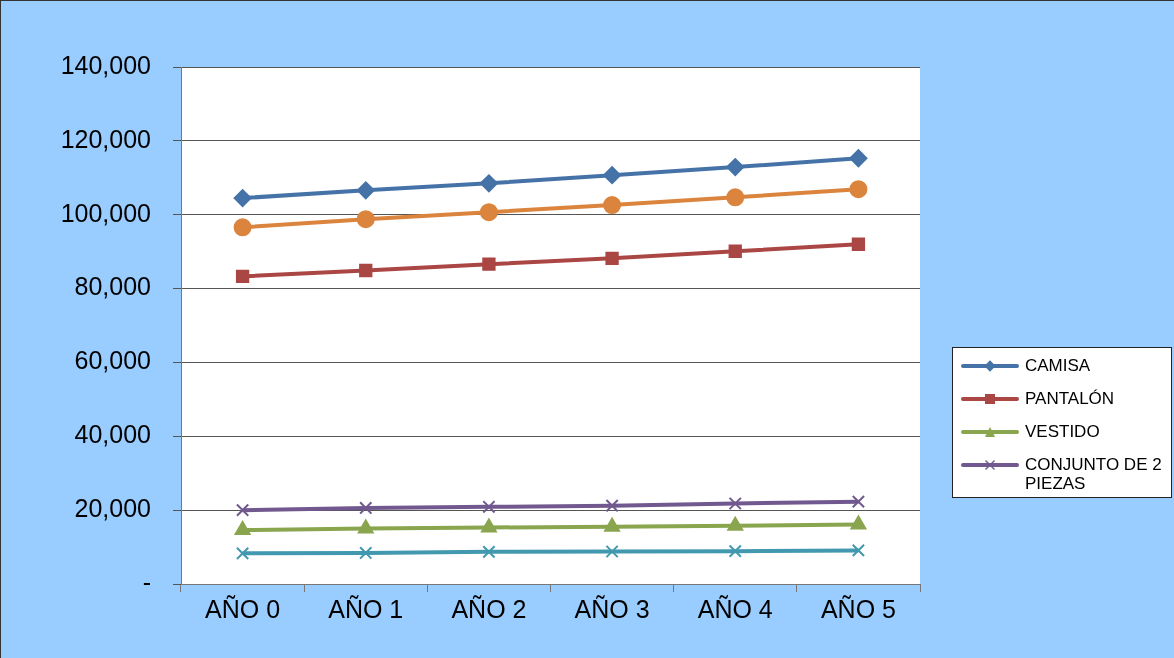 The height and width of the screenshot is (658, 1174). What do you see at coordinates (243, 608) in the screenshot?
I see `x-tick-label: AÑO 0` at bounding box center [243, 608].